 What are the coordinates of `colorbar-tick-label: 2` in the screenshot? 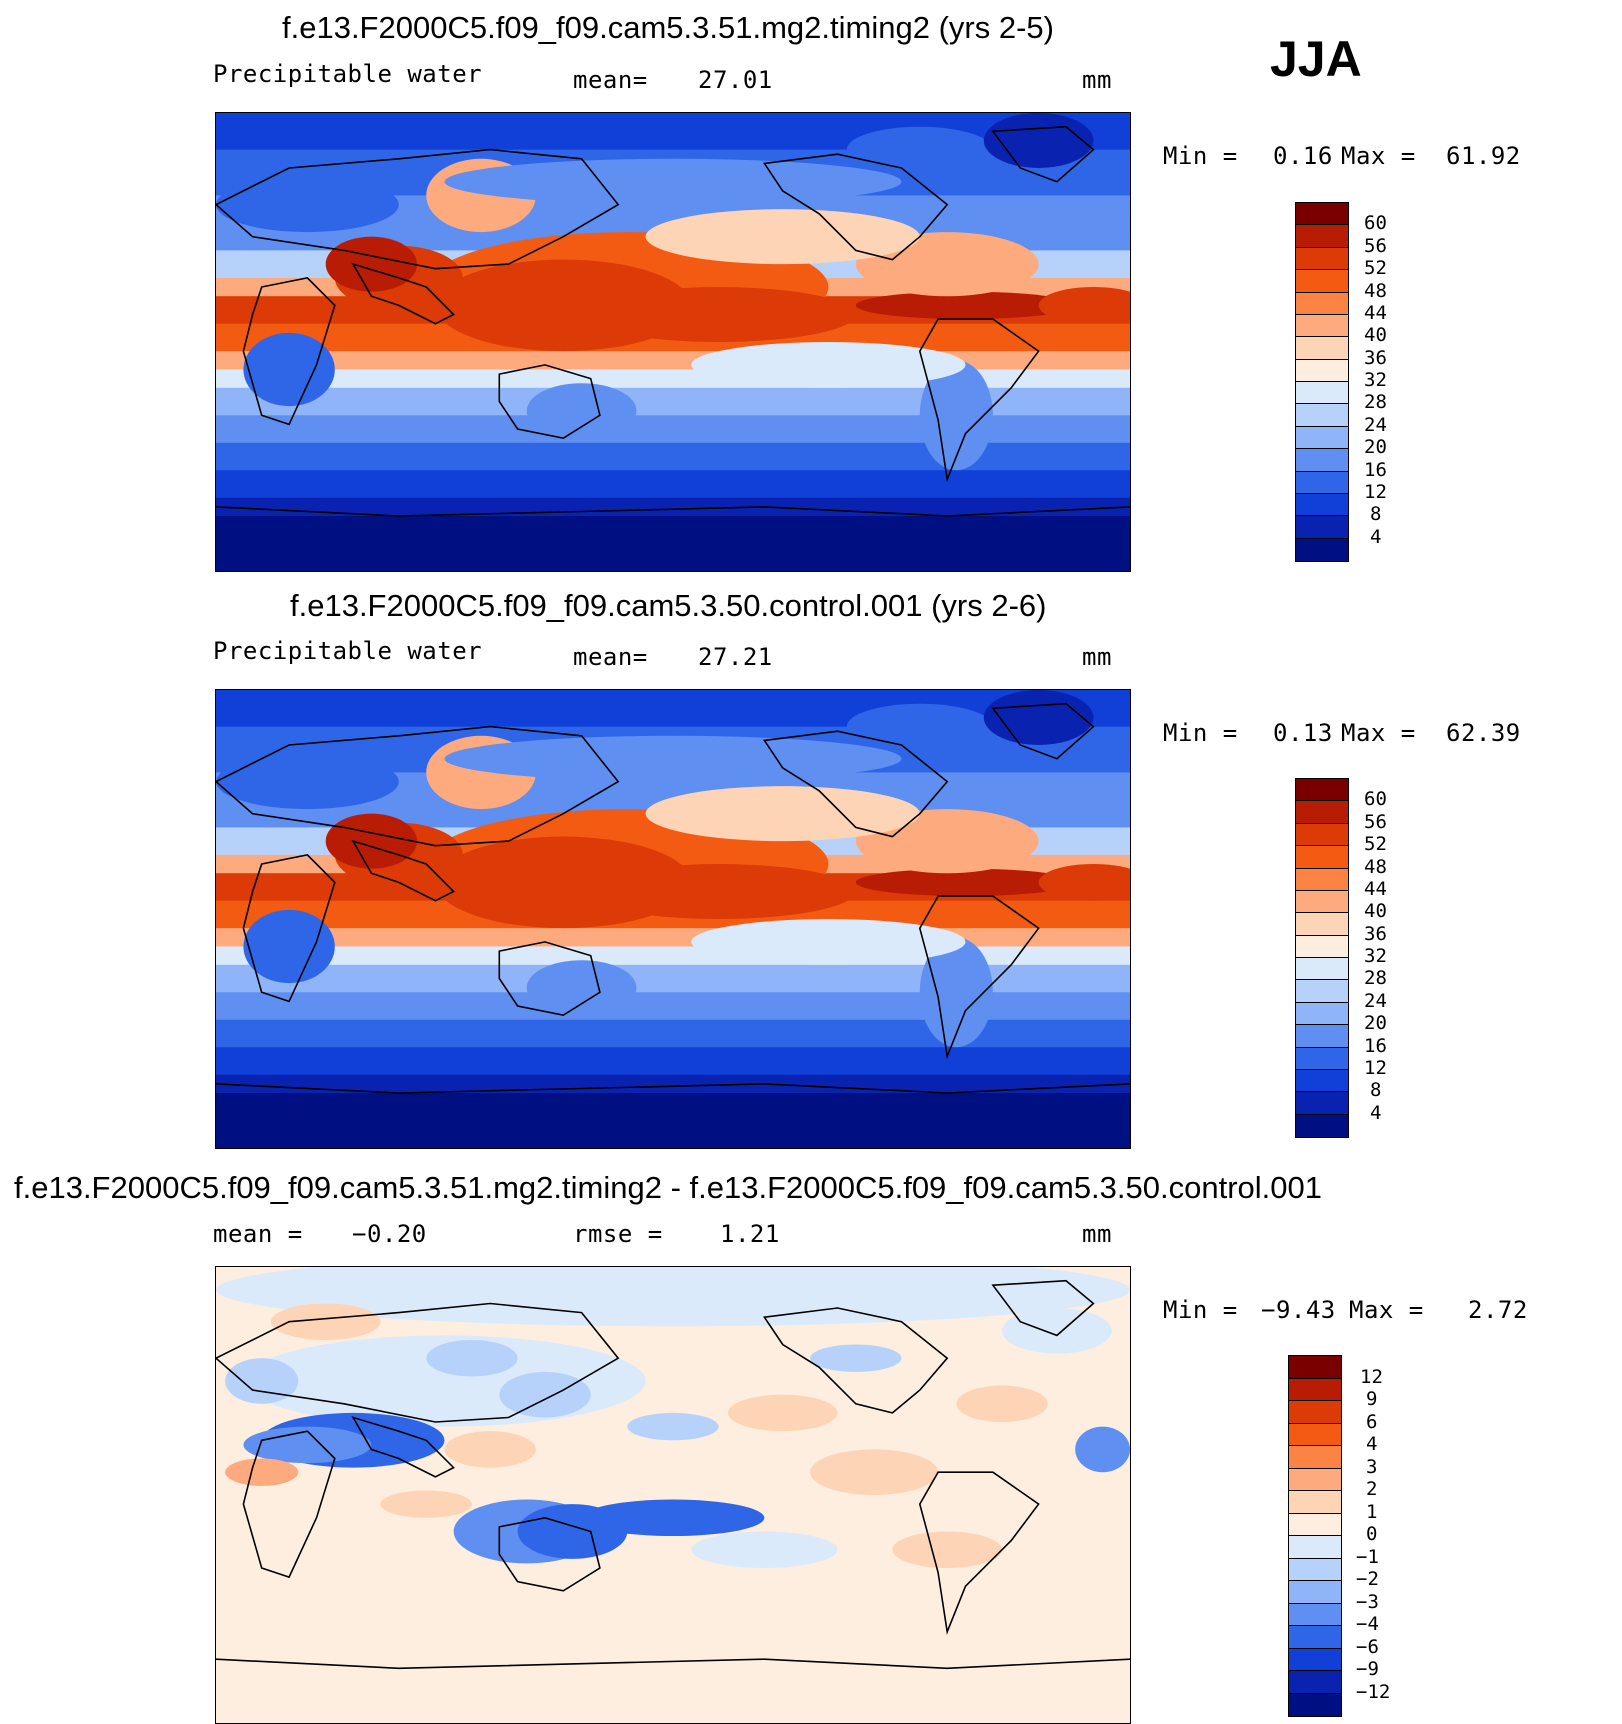 It's located at (1372, 1489).